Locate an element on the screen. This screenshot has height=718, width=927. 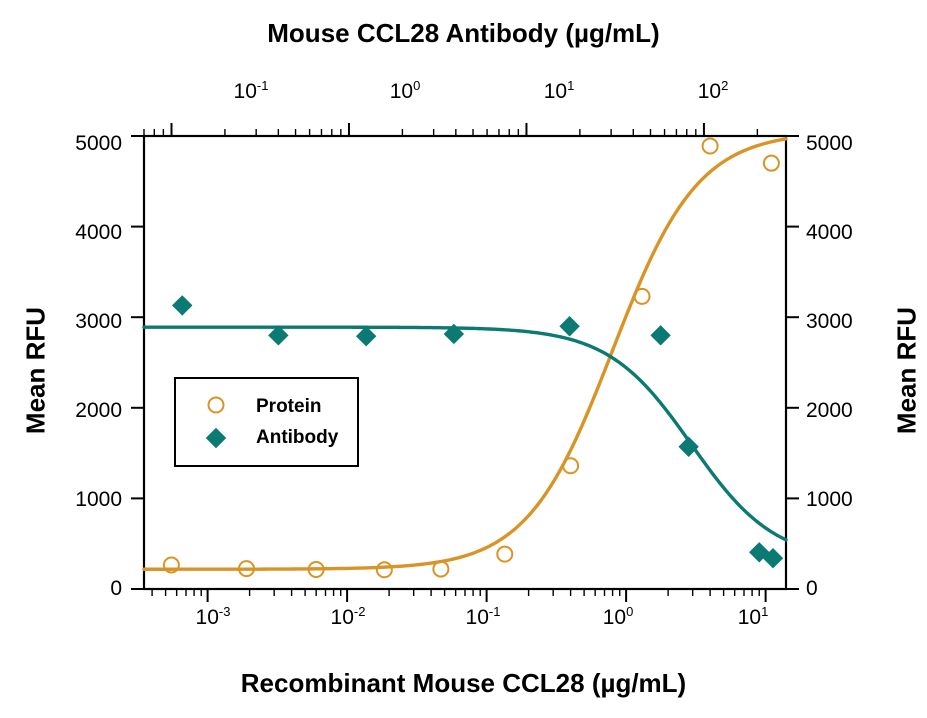
top-xtick-label-0: 10⁻¹ is located at coordinates (251, 90).